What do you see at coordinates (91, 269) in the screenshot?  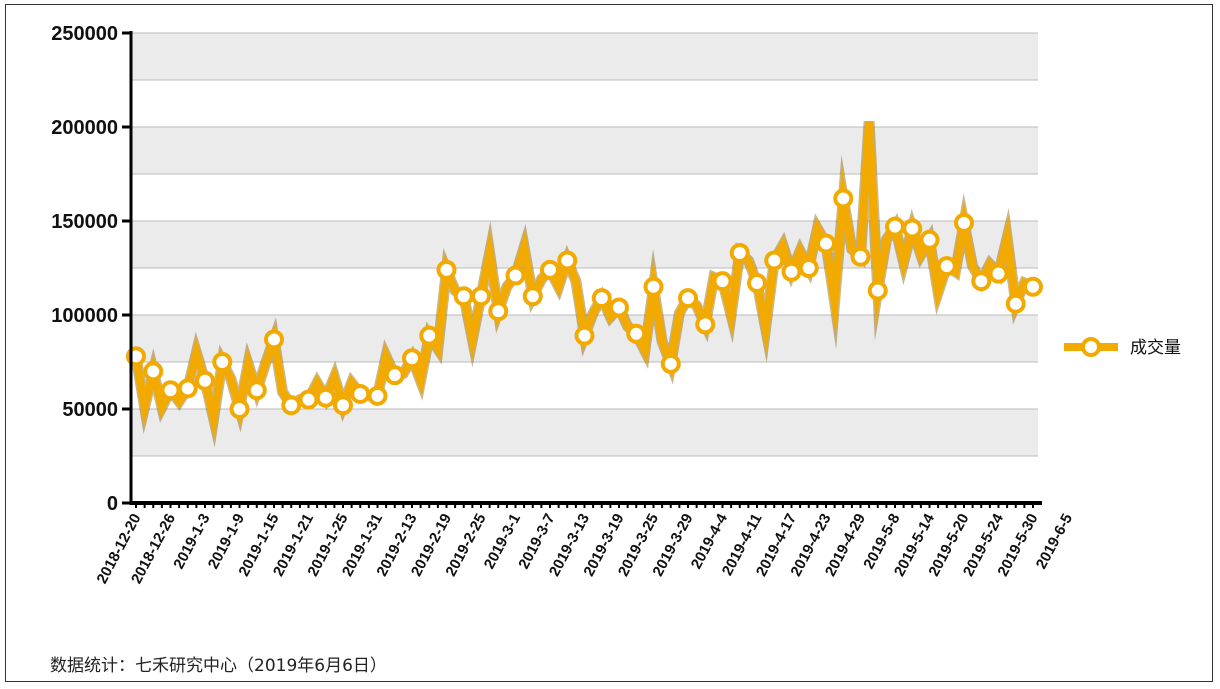 I see `y-axis-ticks: 0 50000 100000 150000 200000 250000` at bounding box center [91, 269].